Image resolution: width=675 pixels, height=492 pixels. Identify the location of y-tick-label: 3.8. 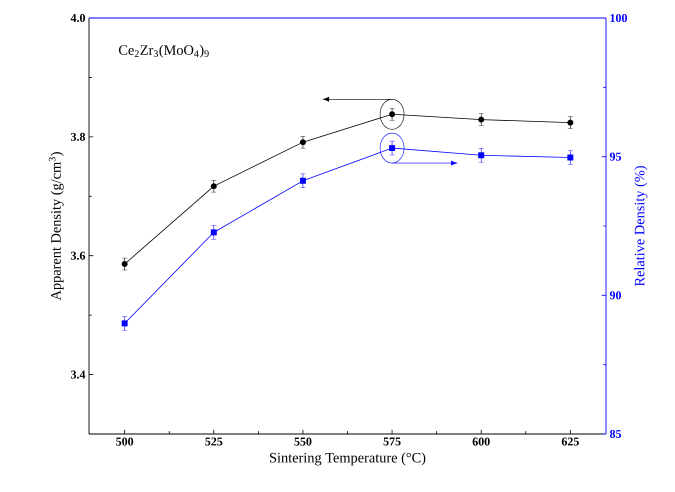
(78, 136).